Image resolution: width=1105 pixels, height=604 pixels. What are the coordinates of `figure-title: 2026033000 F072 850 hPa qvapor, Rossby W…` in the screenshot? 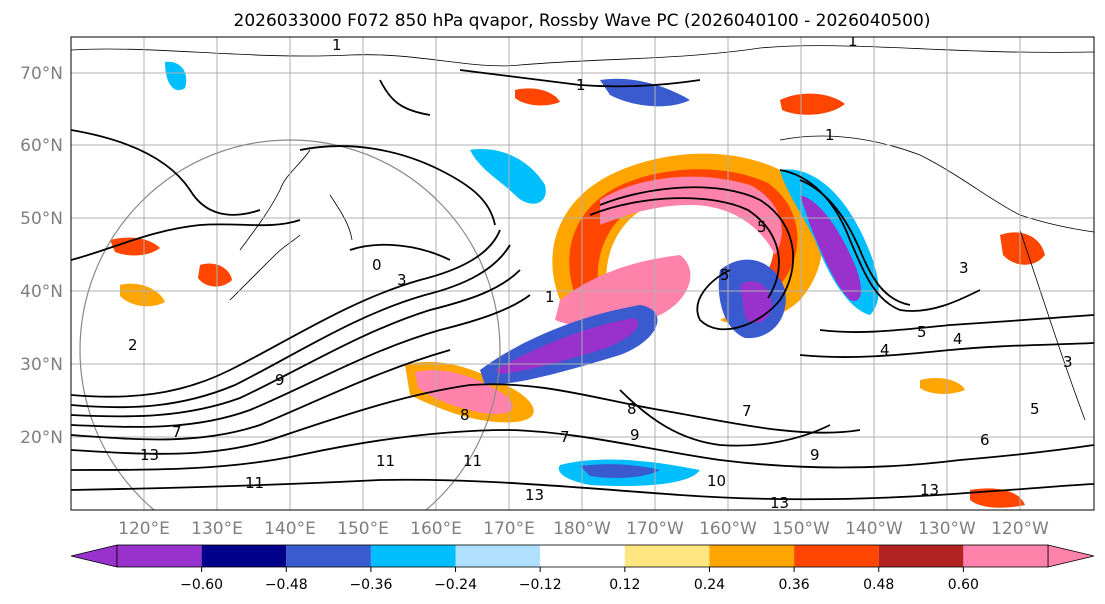 It's located at (582, 21).